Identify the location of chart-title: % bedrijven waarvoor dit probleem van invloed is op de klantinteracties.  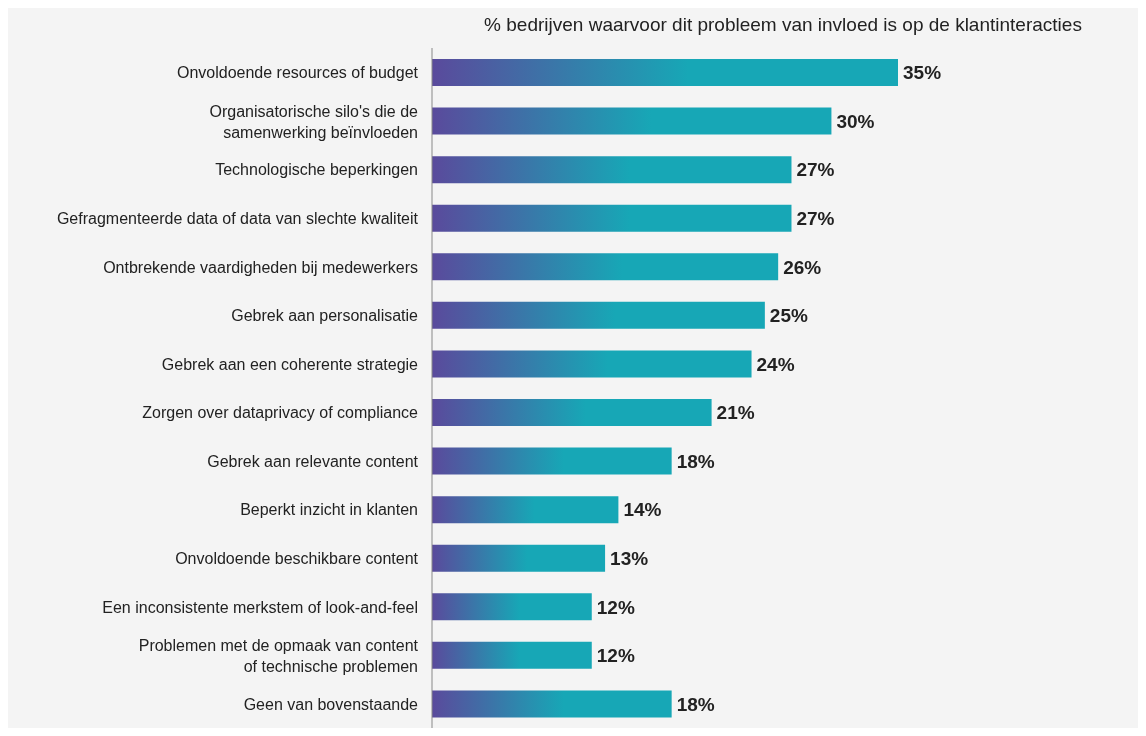
(783, 25).